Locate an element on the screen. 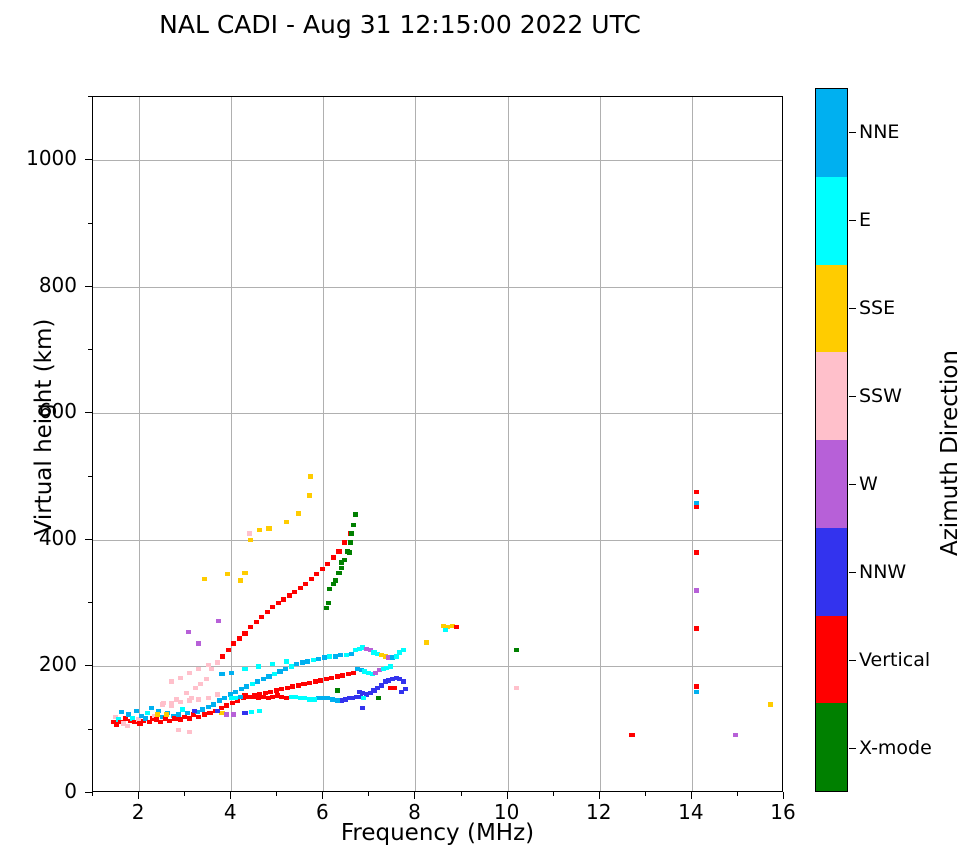  gridline-horizontal is located at coordinates (437, 667).